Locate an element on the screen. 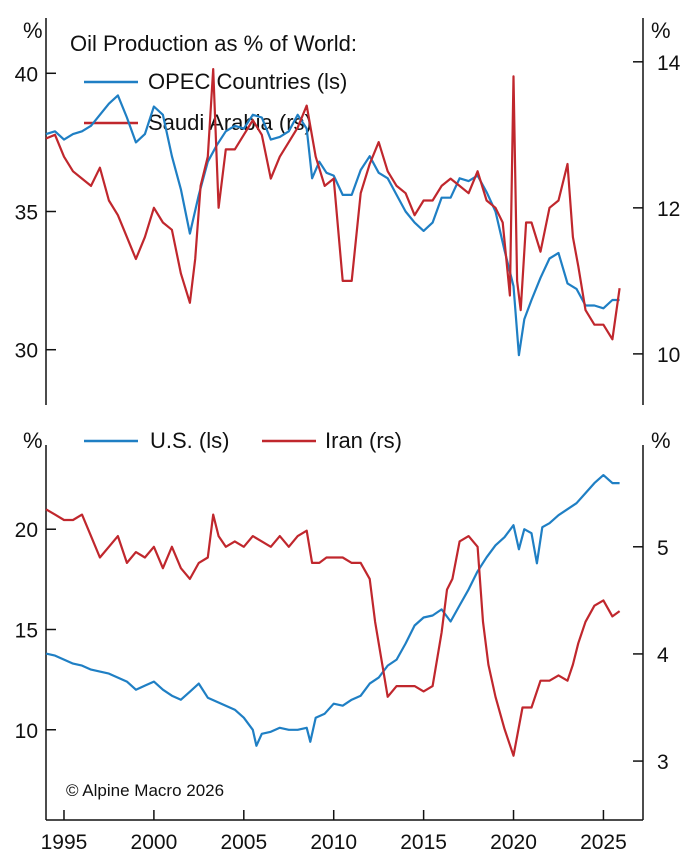 Image resolution: width=696 pixels, height=864 pixels. bottom-right-unit: % is located at coordinates (661, 440).